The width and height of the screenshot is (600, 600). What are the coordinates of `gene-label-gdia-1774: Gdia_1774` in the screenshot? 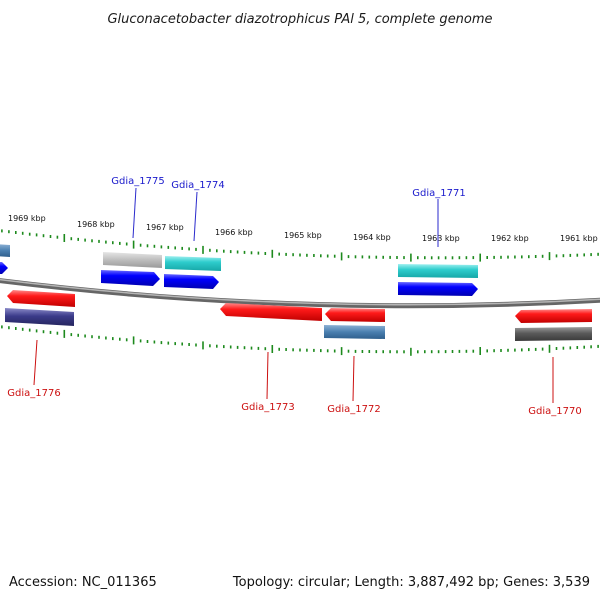 It's located at (197, 185).